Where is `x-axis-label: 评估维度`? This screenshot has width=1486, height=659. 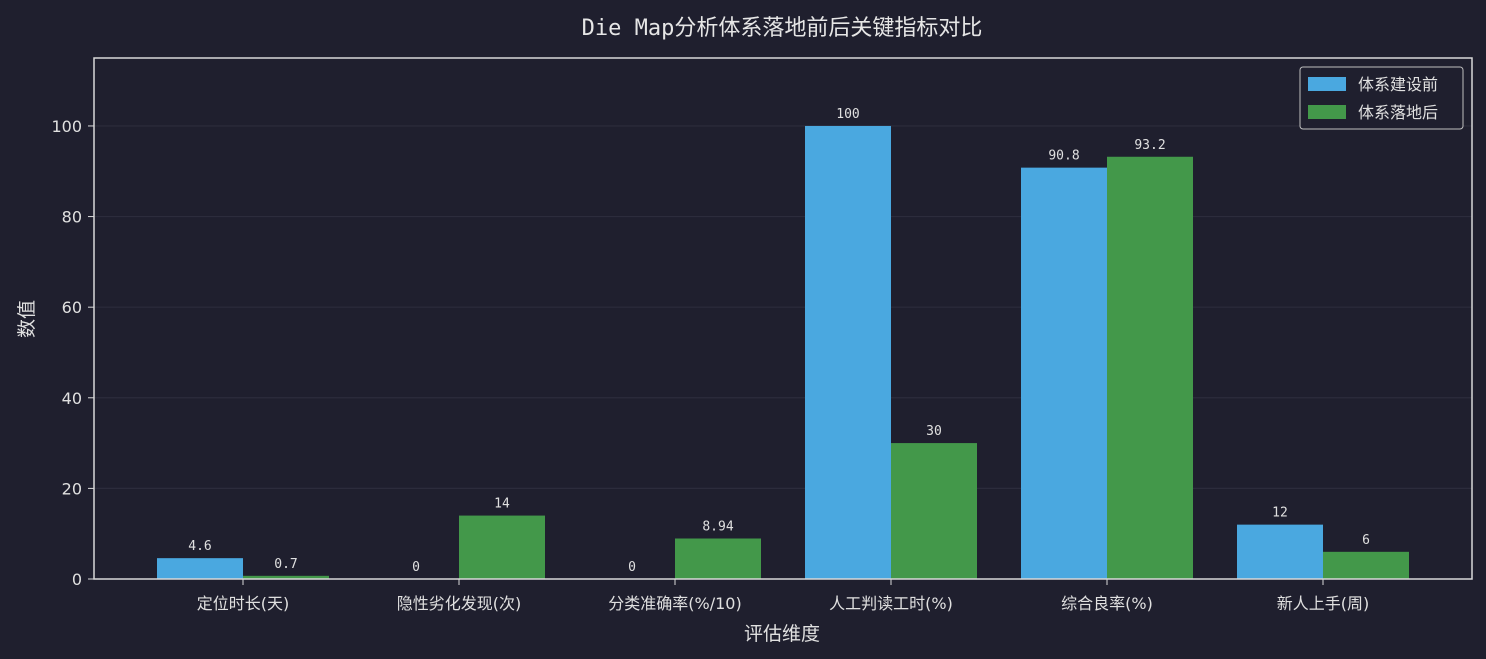
x-axis-label: 评估维度 is located at coordinates (782, 634).